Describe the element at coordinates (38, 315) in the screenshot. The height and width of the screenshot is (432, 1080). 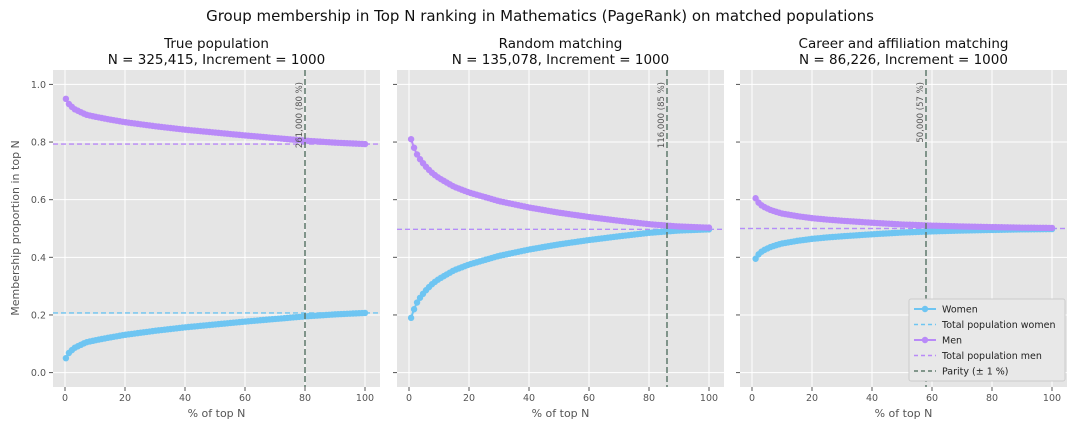
I see `y-tick-label: 0.2` at that location.